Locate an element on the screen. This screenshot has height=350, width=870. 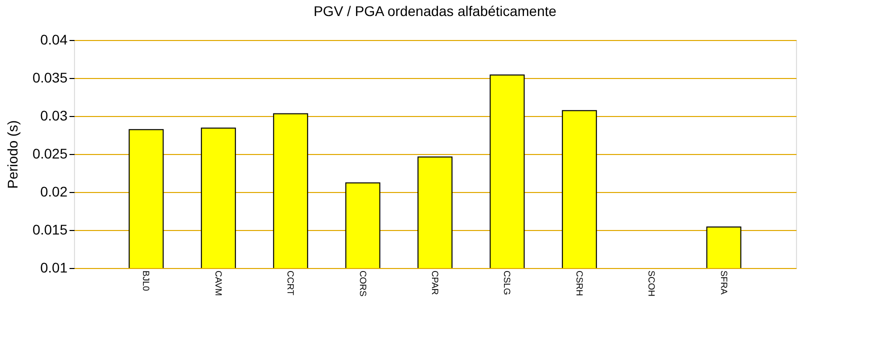
y-tick-label: 0.02 is located at coordinates (54, 192).